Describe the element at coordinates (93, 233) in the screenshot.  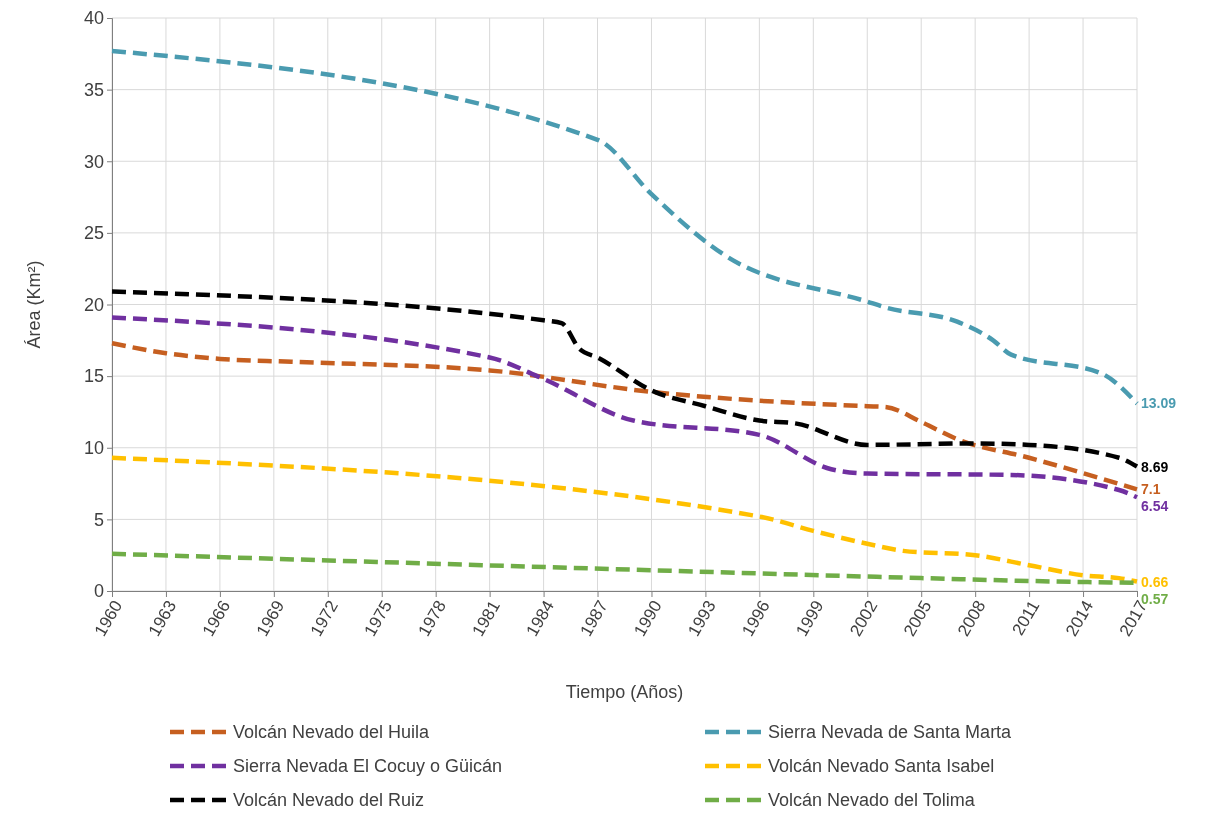
I see `y-tick-label: 25` at that location.